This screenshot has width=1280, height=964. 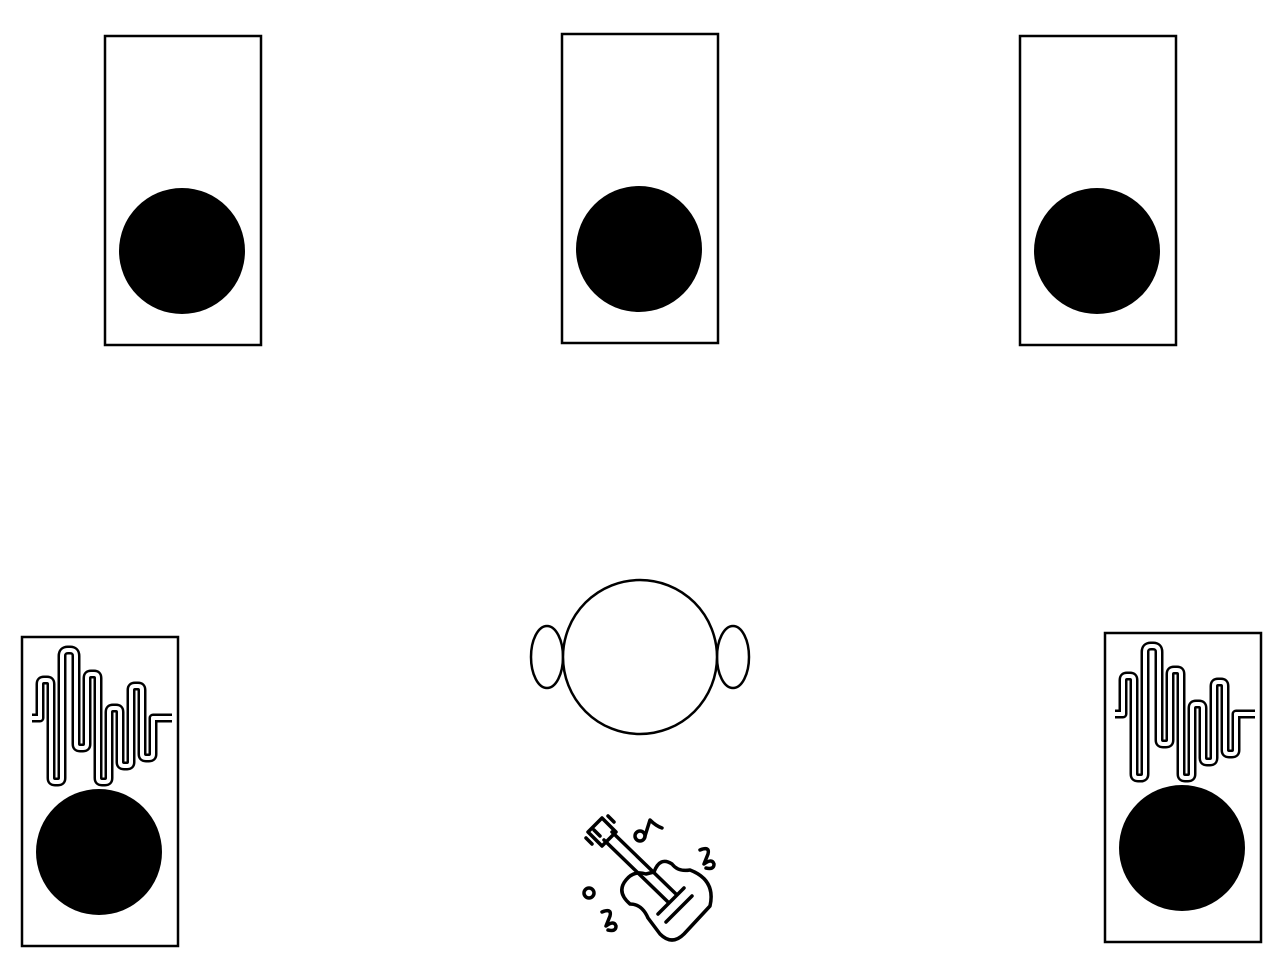 I want to click on speaker-front-right, so click(x=1098, y=190).